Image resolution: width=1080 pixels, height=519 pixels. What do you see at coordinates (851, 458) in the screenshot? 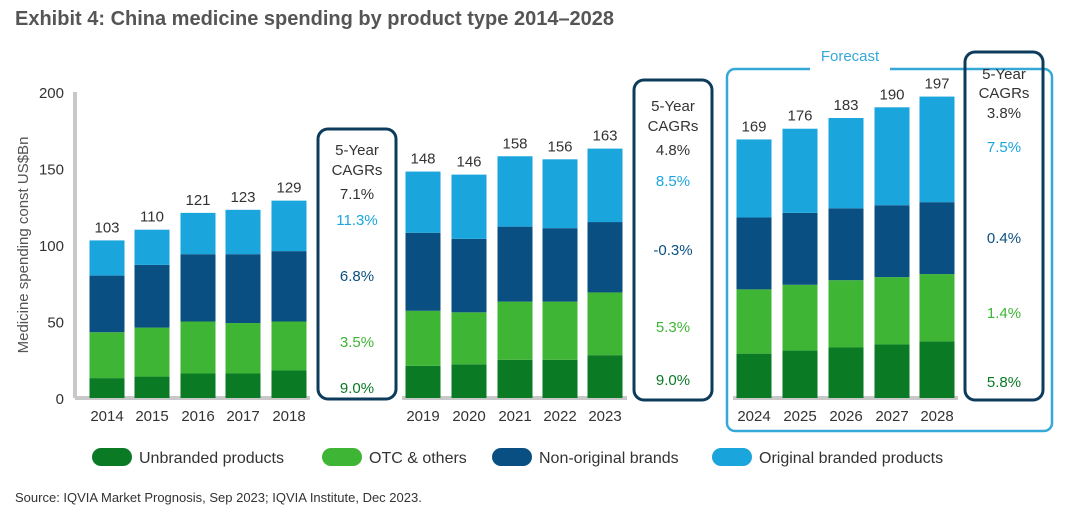
I see `legend-label: Original branded products` at bounding box center [851, 458].